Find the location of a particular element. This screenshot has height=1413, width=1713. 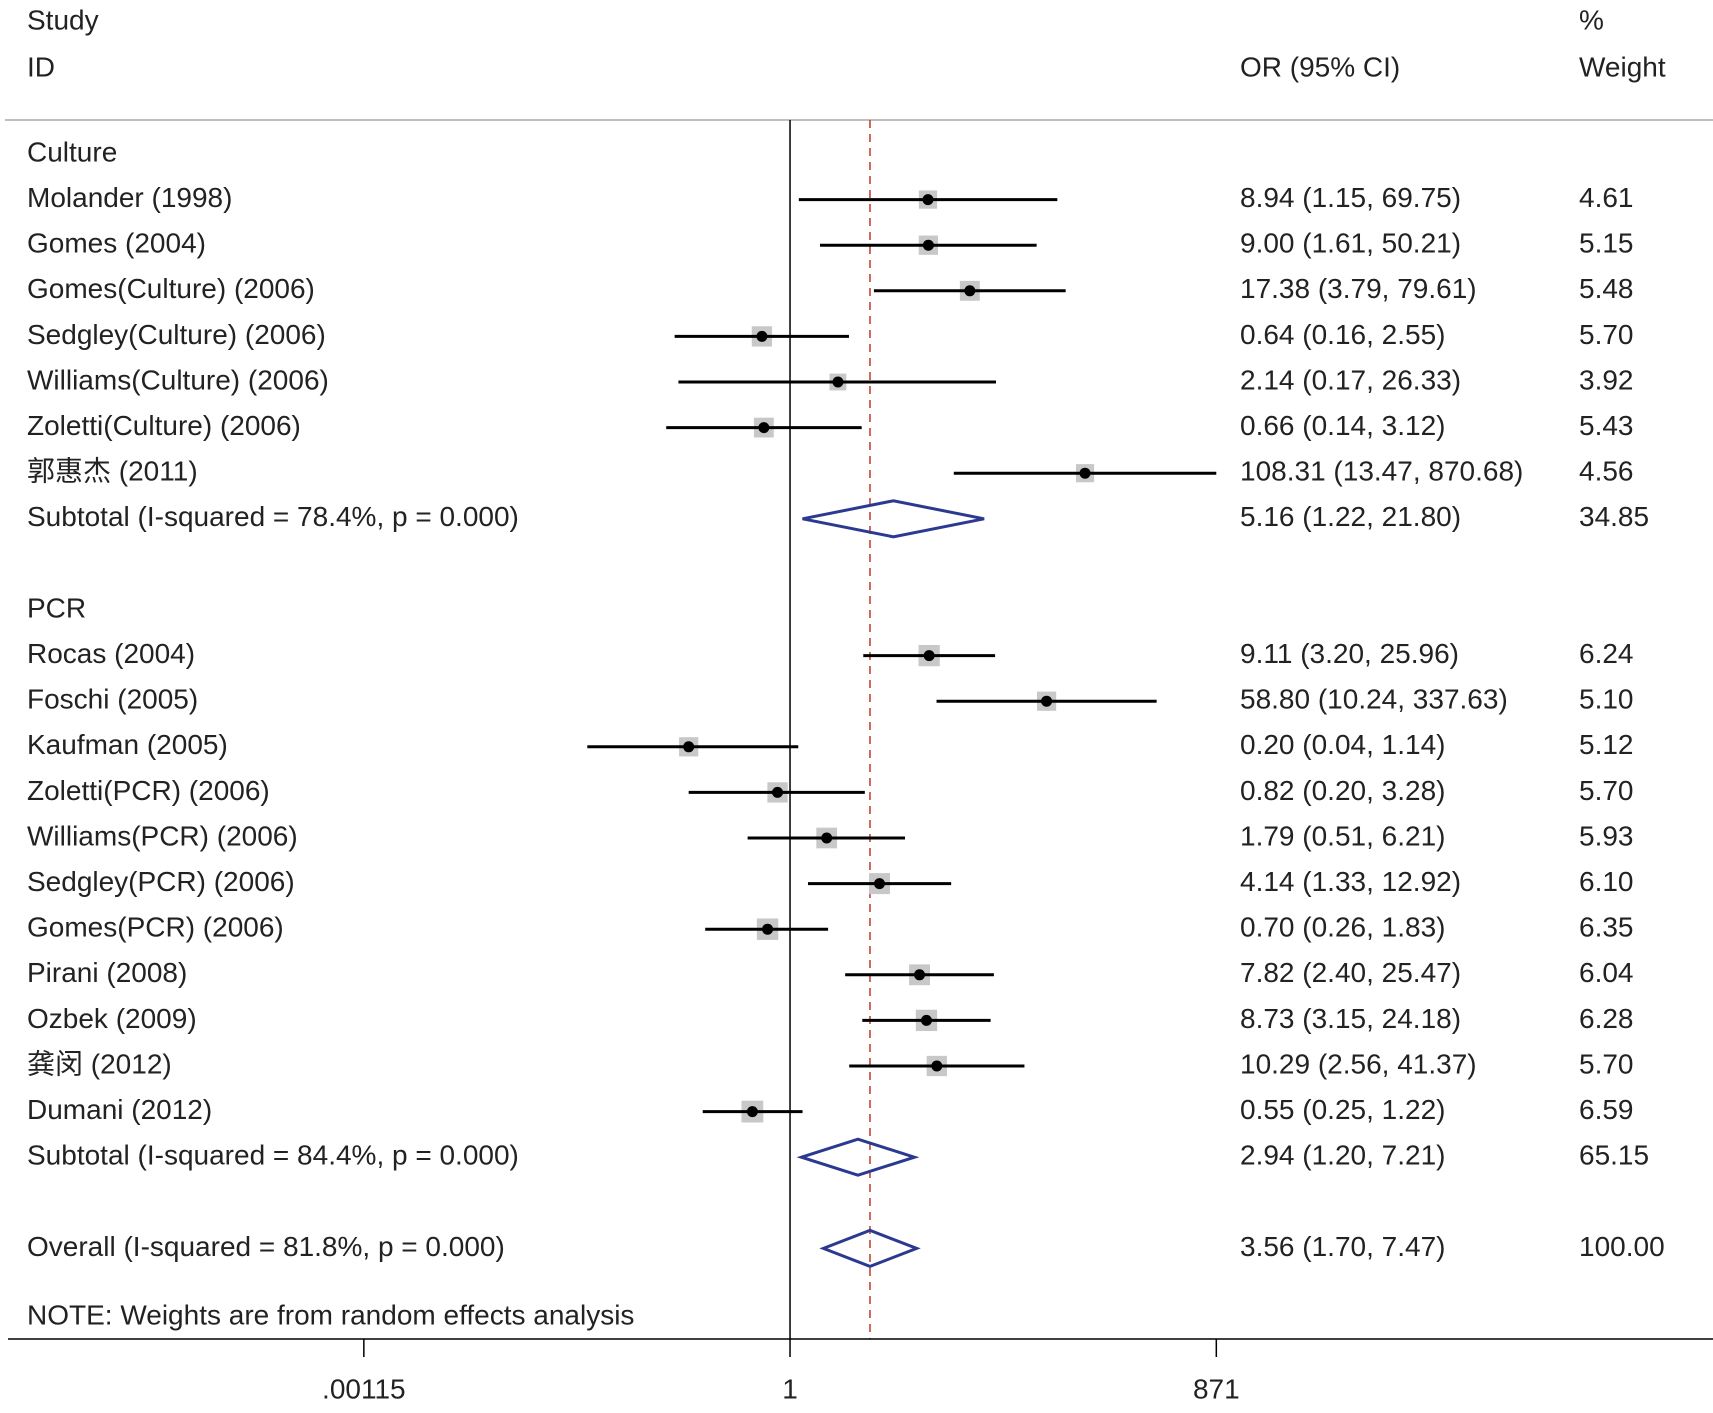

row-label: Subtotal (I-squared = 84.4%, p = 0.000) is located at coordinates (273, 1155).